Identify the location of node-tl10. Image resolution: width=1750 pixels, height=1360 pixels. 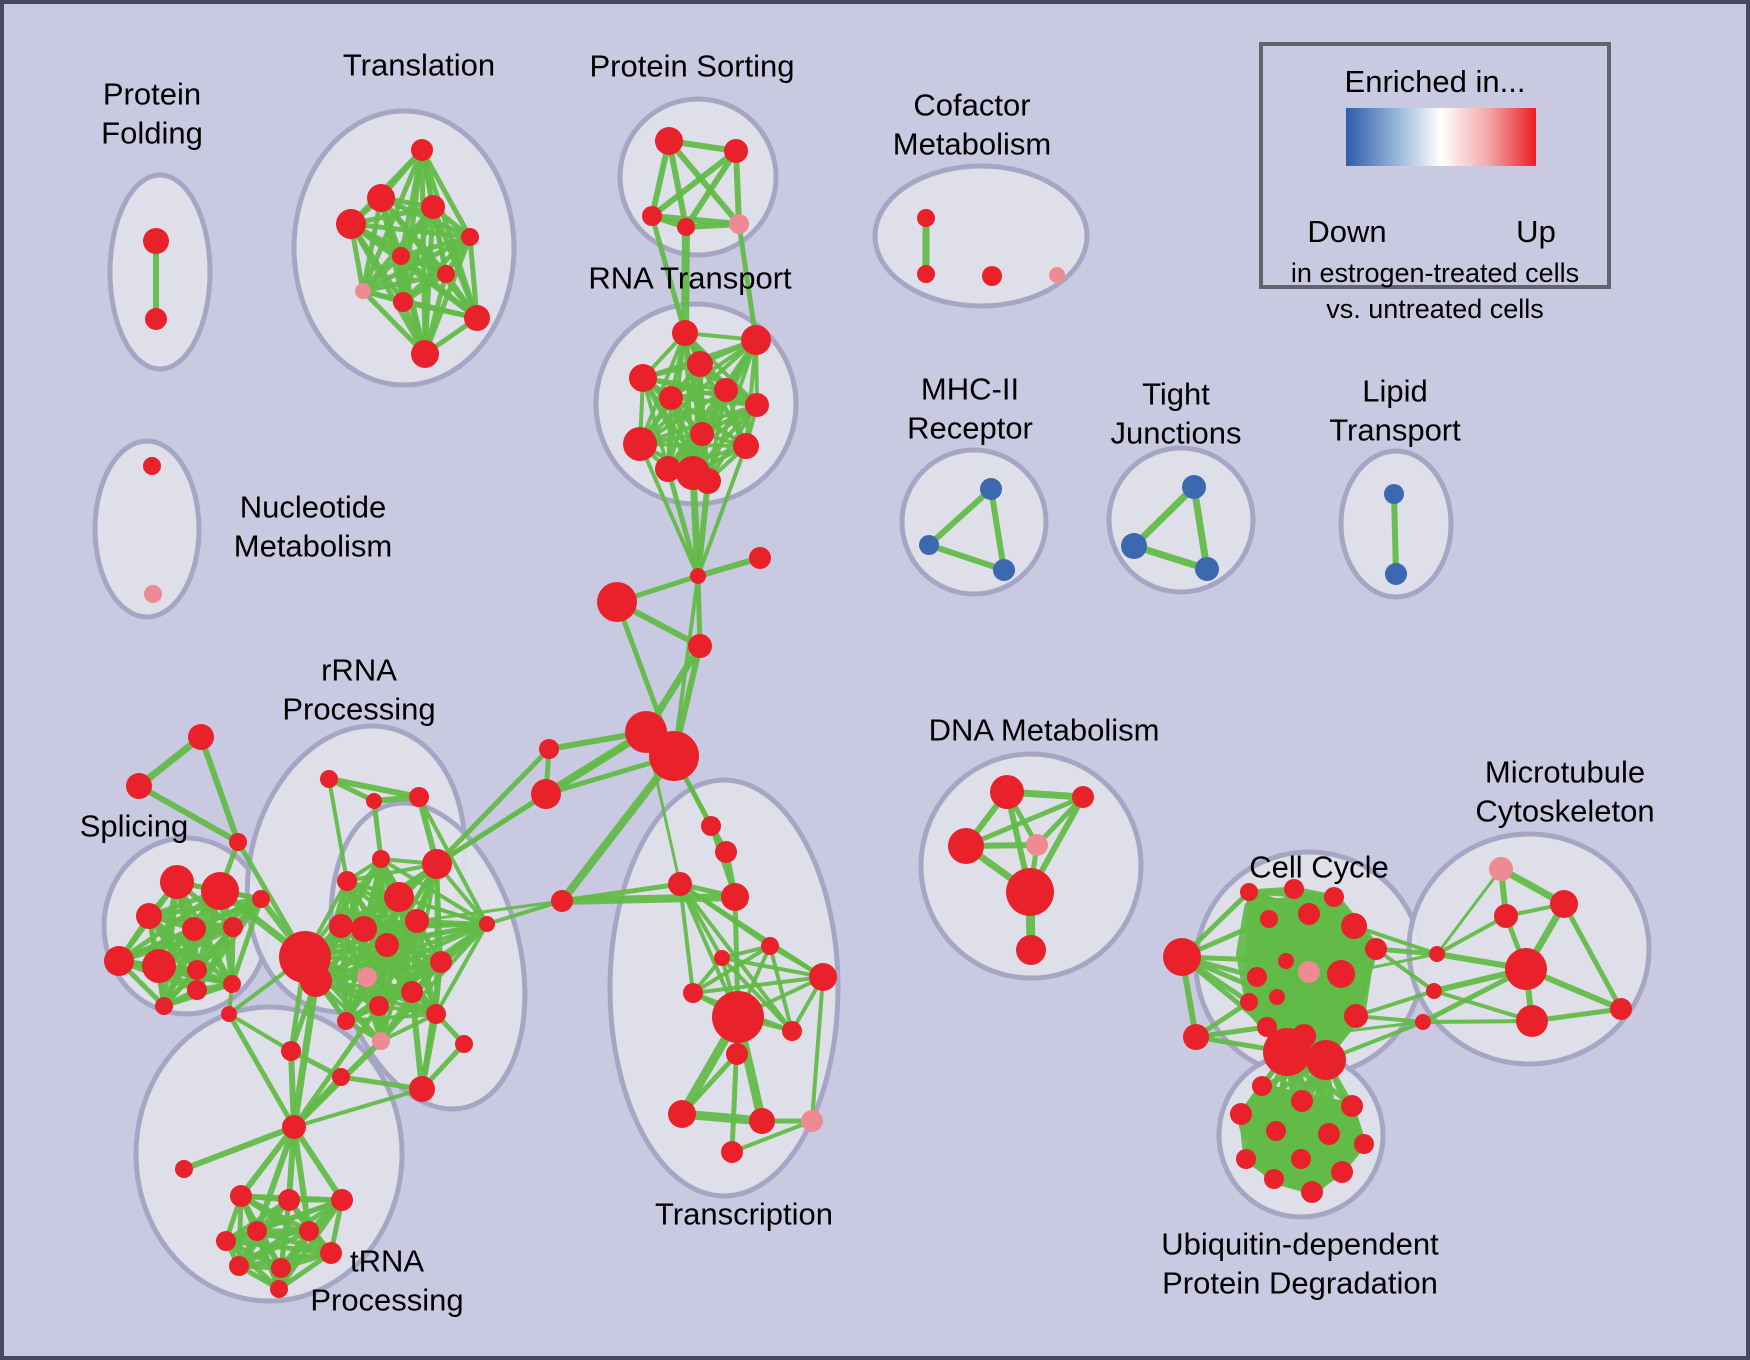
(477, 318).